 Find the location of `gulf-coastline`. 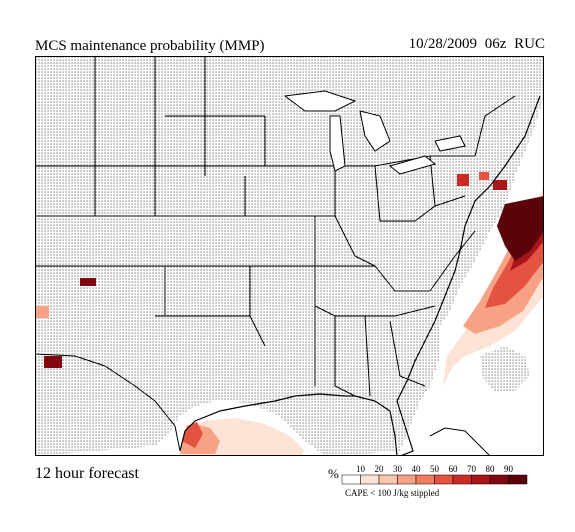

gulf-coastline is located at coordinates (267, 422).